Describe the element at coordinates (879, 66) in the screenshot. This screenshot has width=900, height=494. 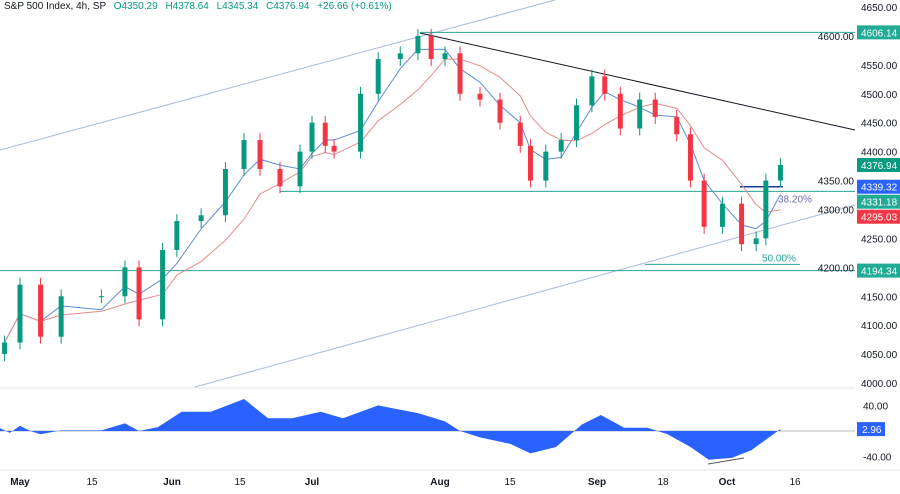
I see `price-tick-label: 4550.00` at that location.